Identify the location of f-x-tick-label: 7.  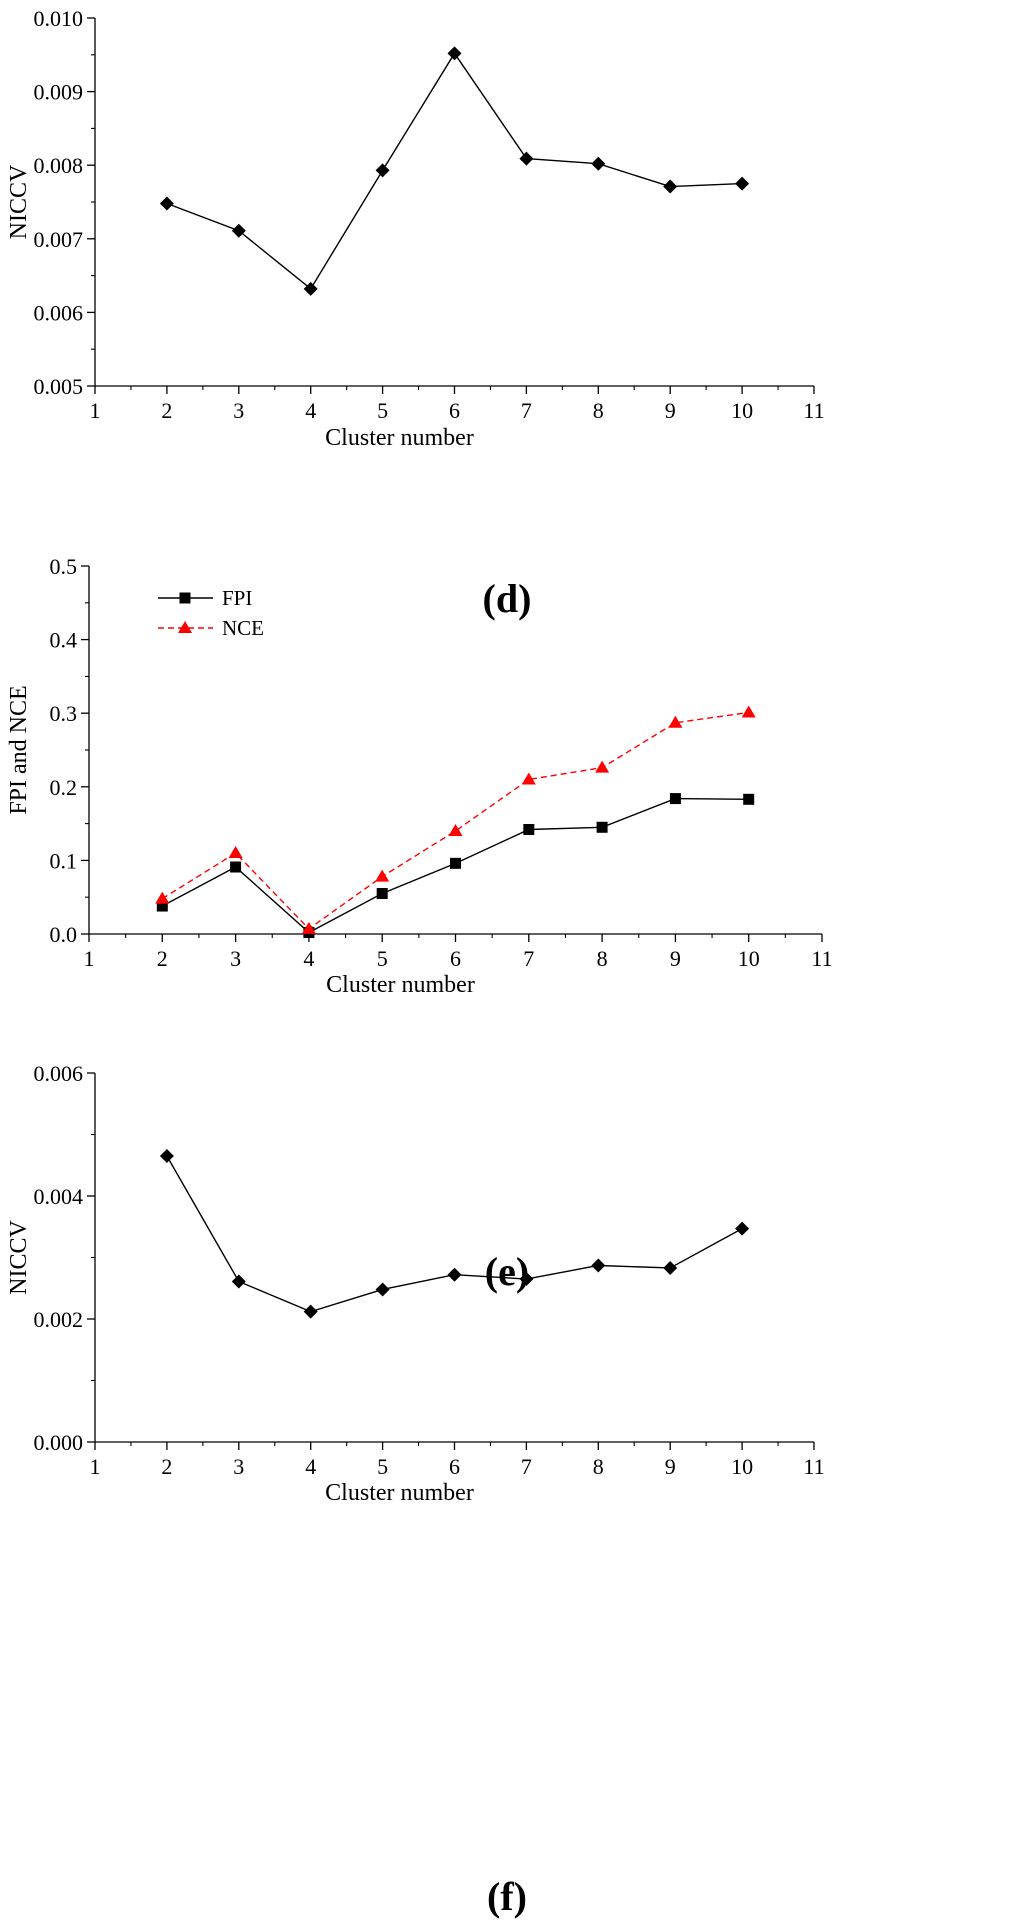
(526, 1466).